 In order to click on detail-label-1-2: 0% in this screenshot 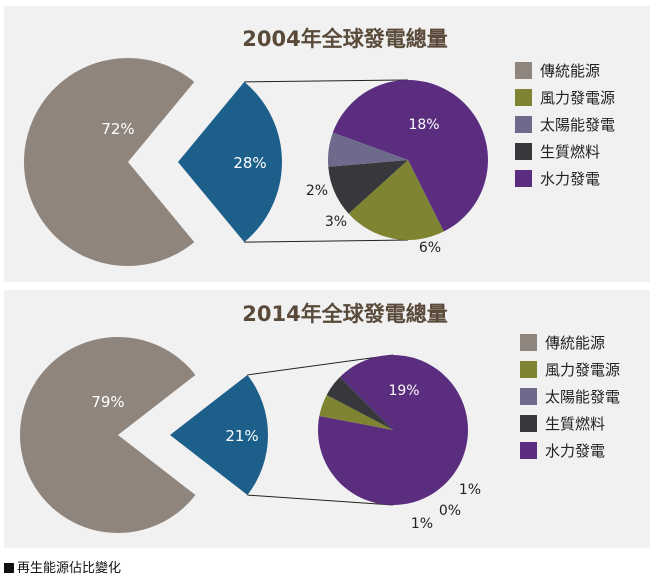, I will do `click(450, 511)`.